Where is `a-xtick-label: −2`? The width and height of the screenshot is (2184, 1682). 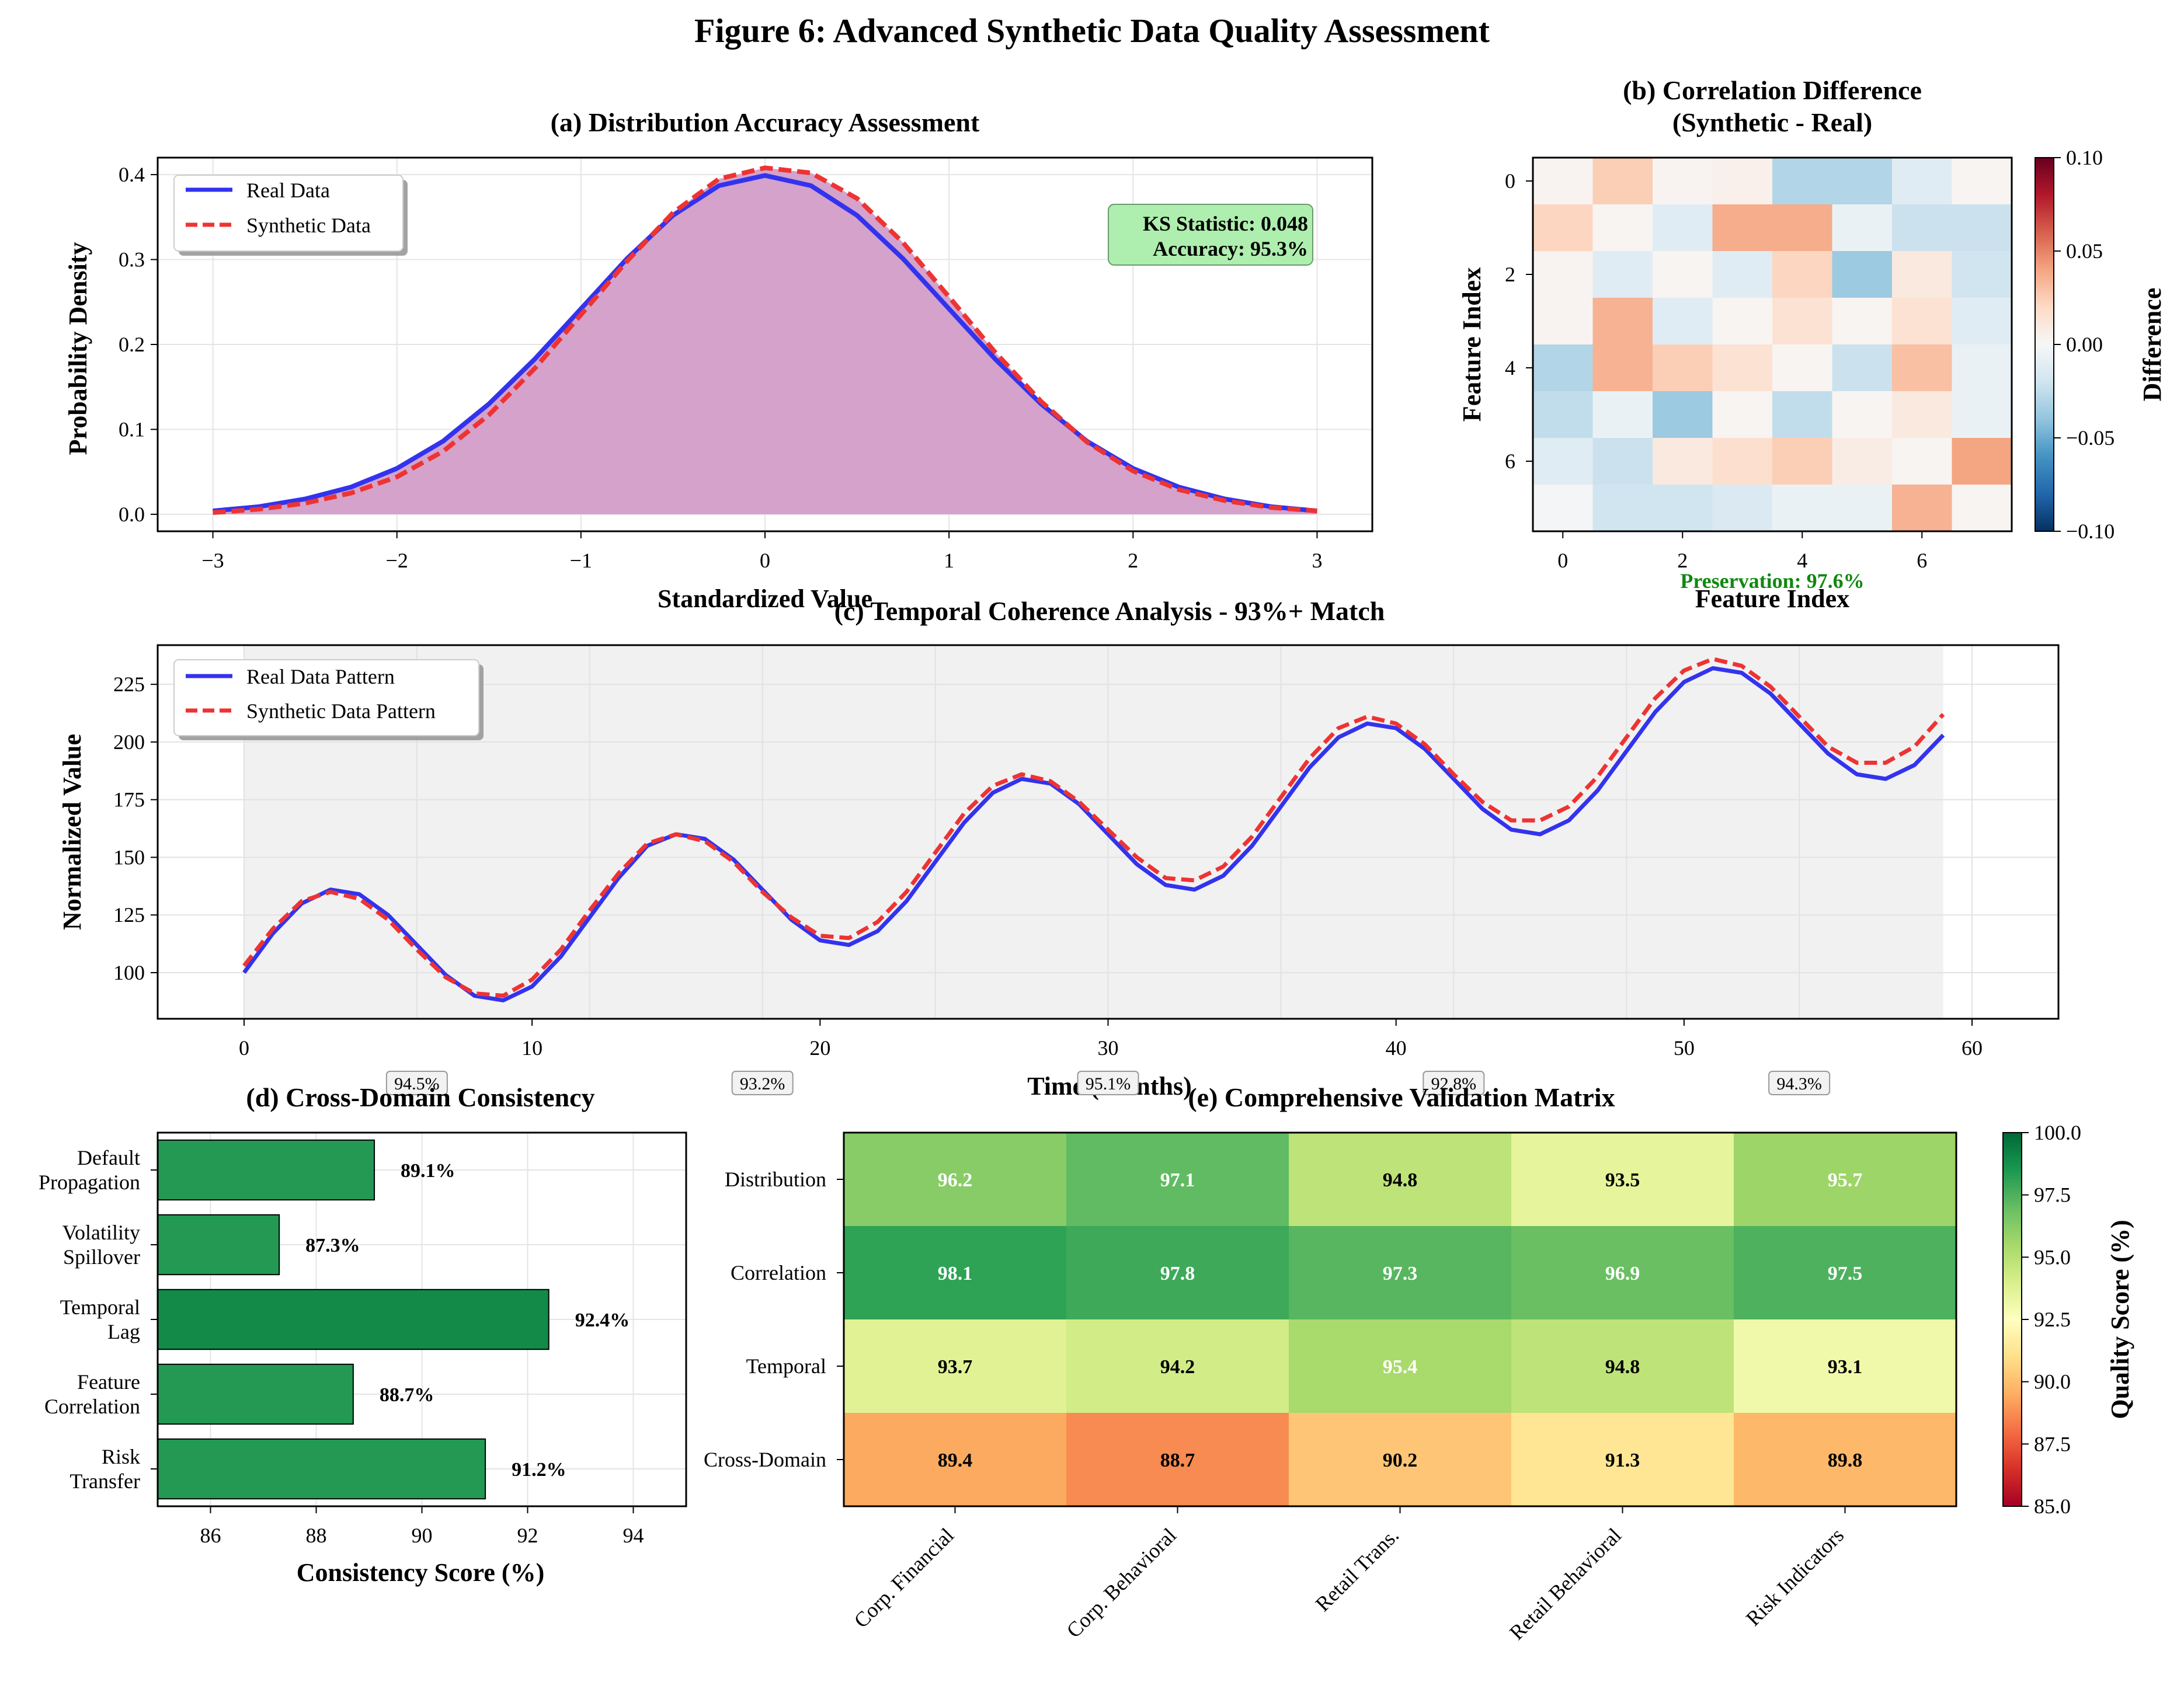
a-xtick-label: −2 is located at coordinates (397, 560).